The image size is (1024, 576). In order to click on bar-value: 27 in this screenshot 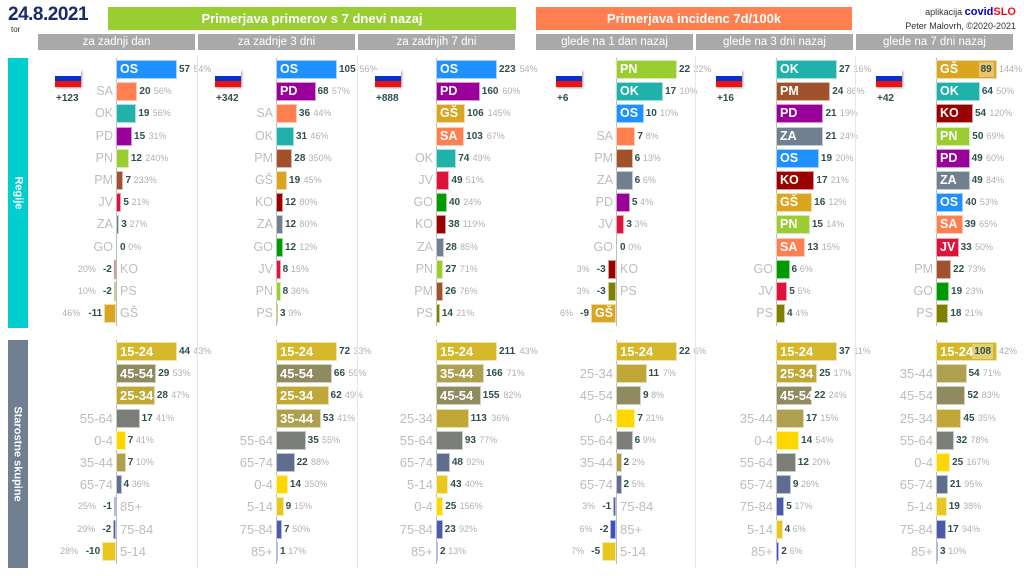, I will do `click(451, 269)`.